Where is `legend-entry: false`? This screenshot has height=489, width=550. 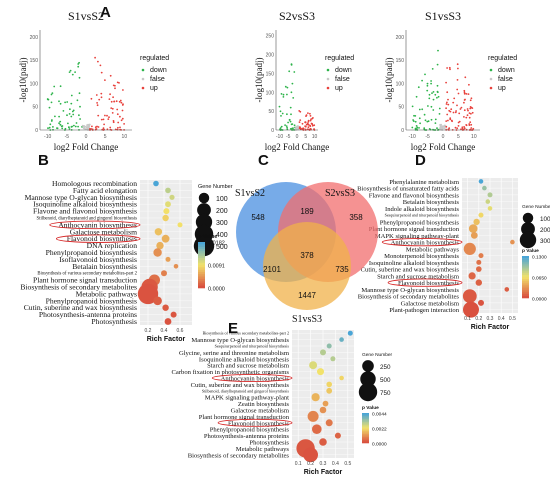 legend-entry: false is located at coordinates (505, 79).